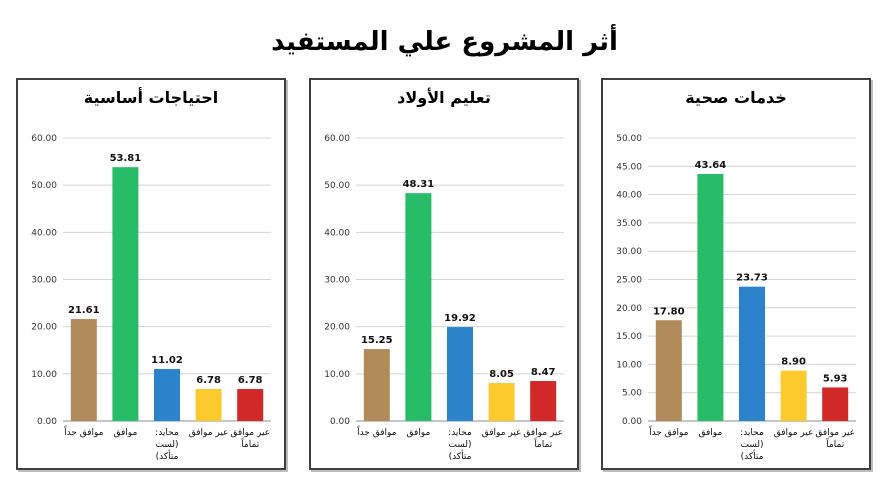  I want to click on y-tick-label: 5.00, so click(632, 394).